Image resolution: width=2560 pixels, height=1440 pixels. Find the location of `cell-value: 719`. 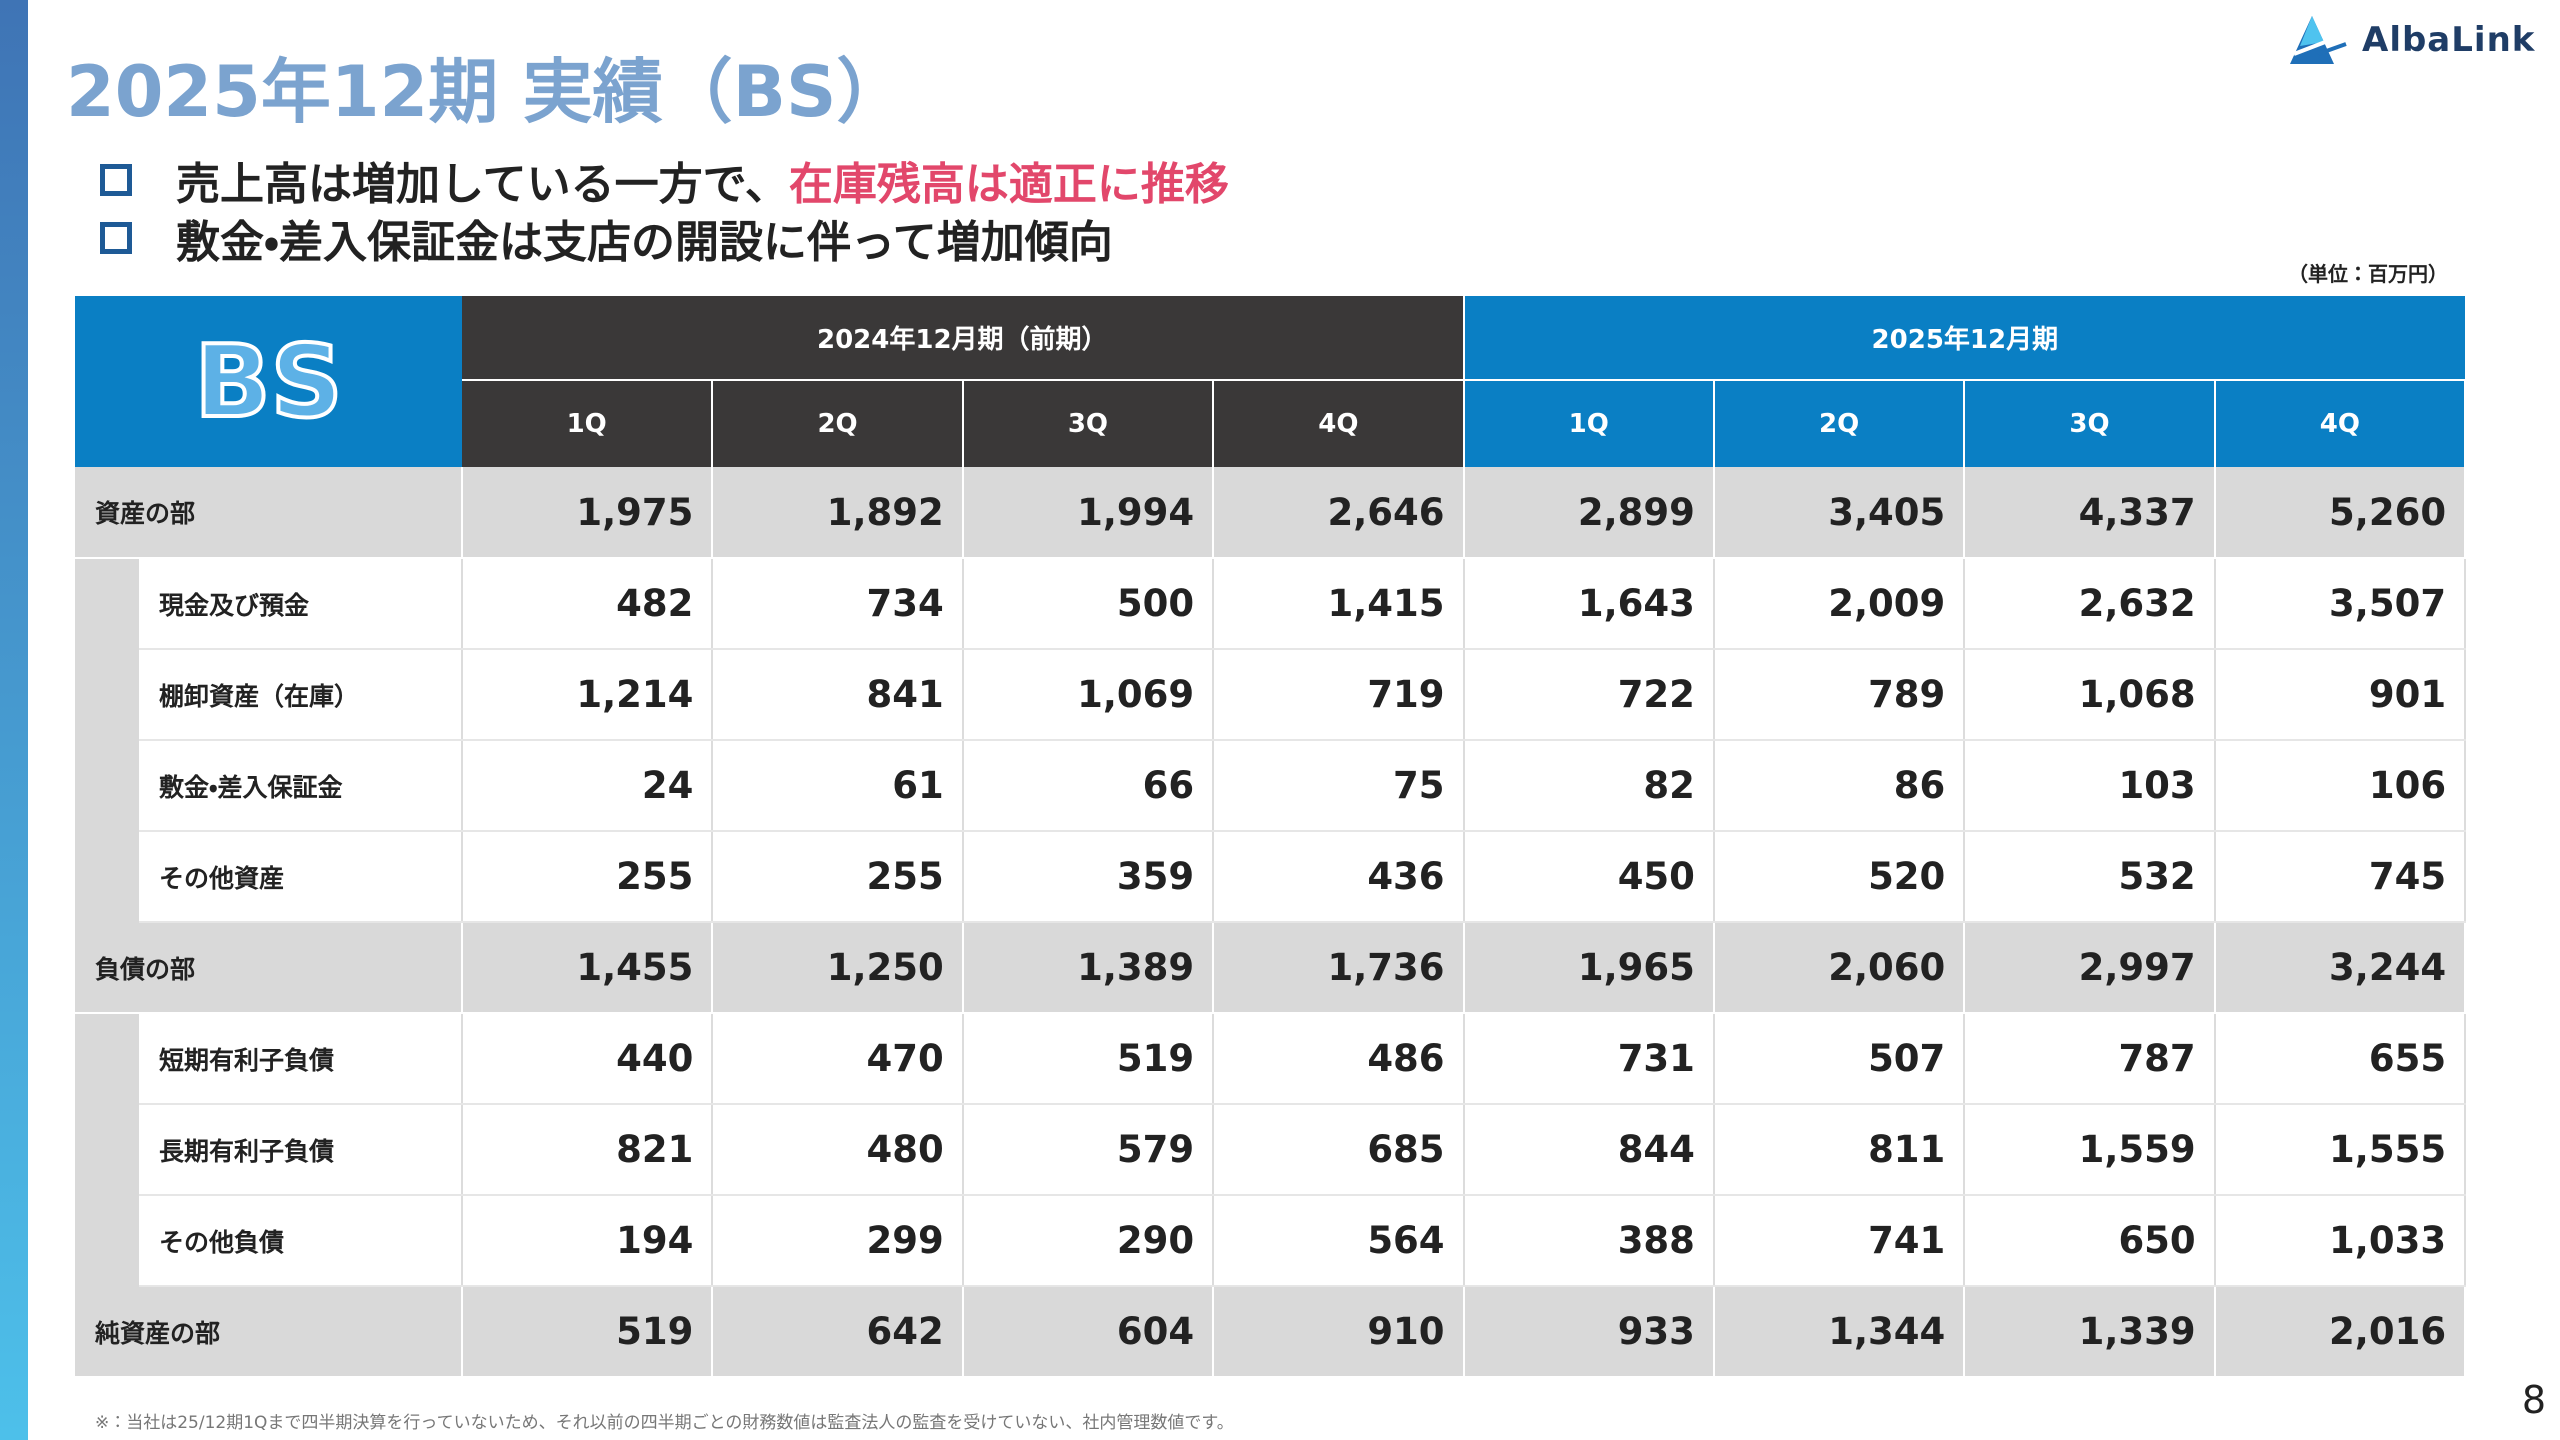

cell-value: 719 is located at coordinates (1339, 695).